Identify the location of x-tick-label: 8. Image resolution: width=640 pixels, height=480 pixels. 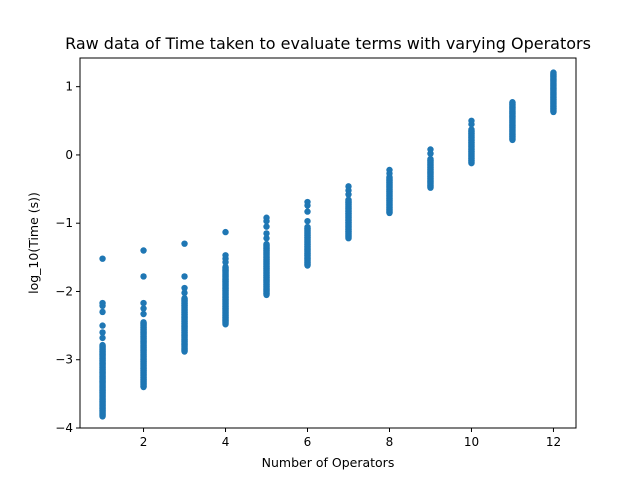
(390, 442).